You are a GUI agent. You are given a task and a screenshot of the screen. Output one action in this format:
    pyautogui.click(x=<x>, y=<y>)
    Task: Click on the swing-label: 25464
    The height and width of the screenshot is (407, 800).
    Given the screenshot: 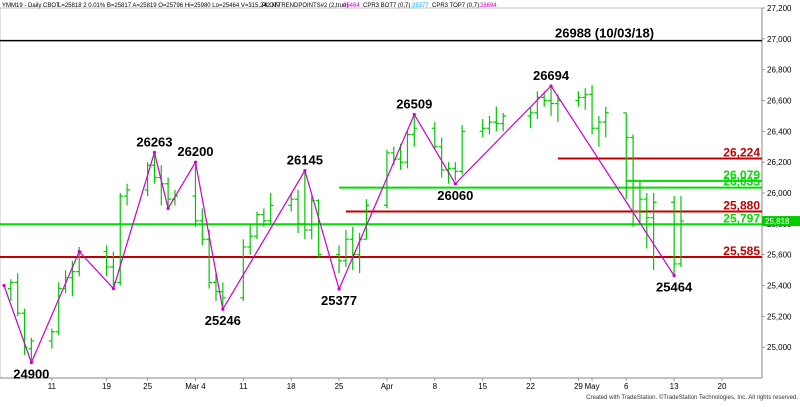 What is the action you would take?
    pyautogui.click(x=674, y=287)
    